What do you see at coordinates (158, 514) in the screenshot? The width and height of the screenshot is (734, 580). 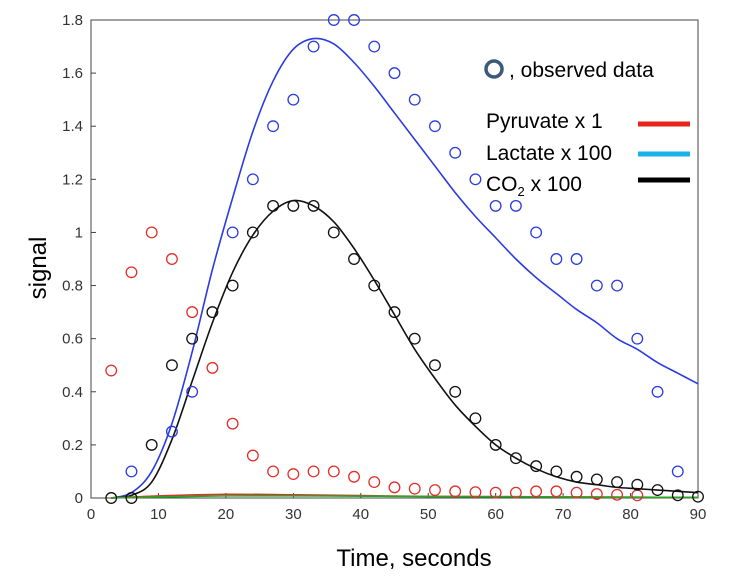 I see `x-tick-label: 10` at bounding box center [158, 514].